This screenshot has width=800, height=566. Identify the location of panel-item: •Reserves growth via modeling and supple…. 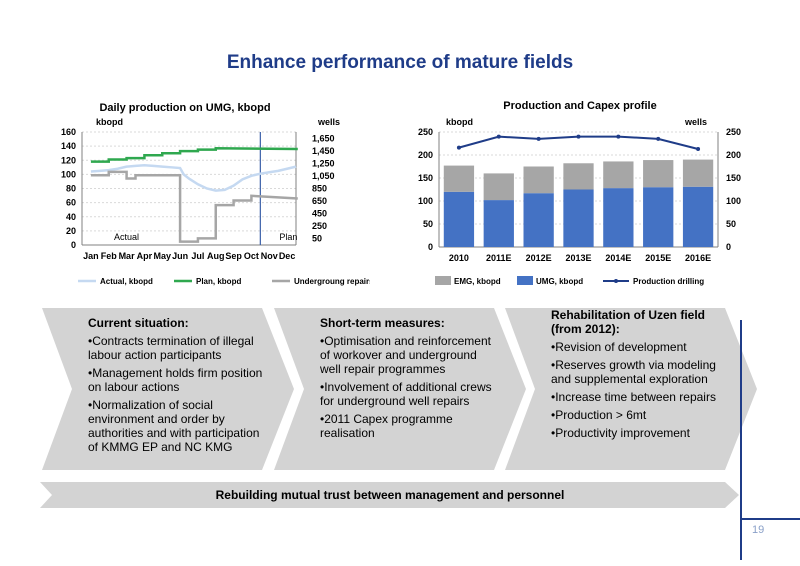
(633, 372).